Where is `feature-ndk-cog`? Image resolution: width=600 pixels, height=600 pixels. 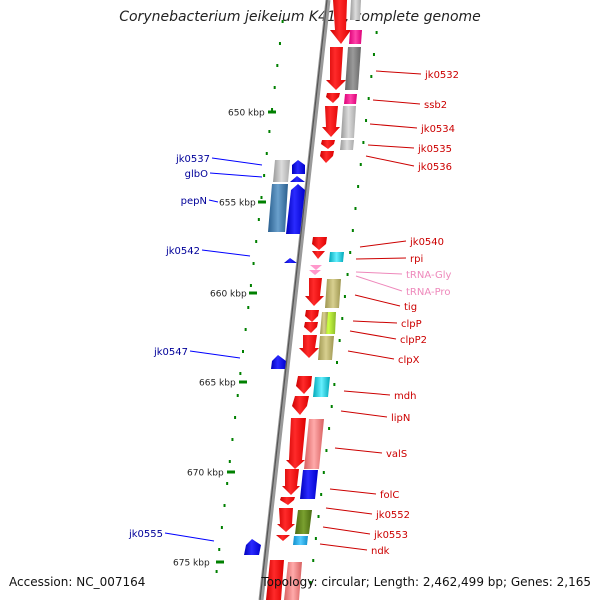
feature-ndk-cog is located at coordinates (300, 540).